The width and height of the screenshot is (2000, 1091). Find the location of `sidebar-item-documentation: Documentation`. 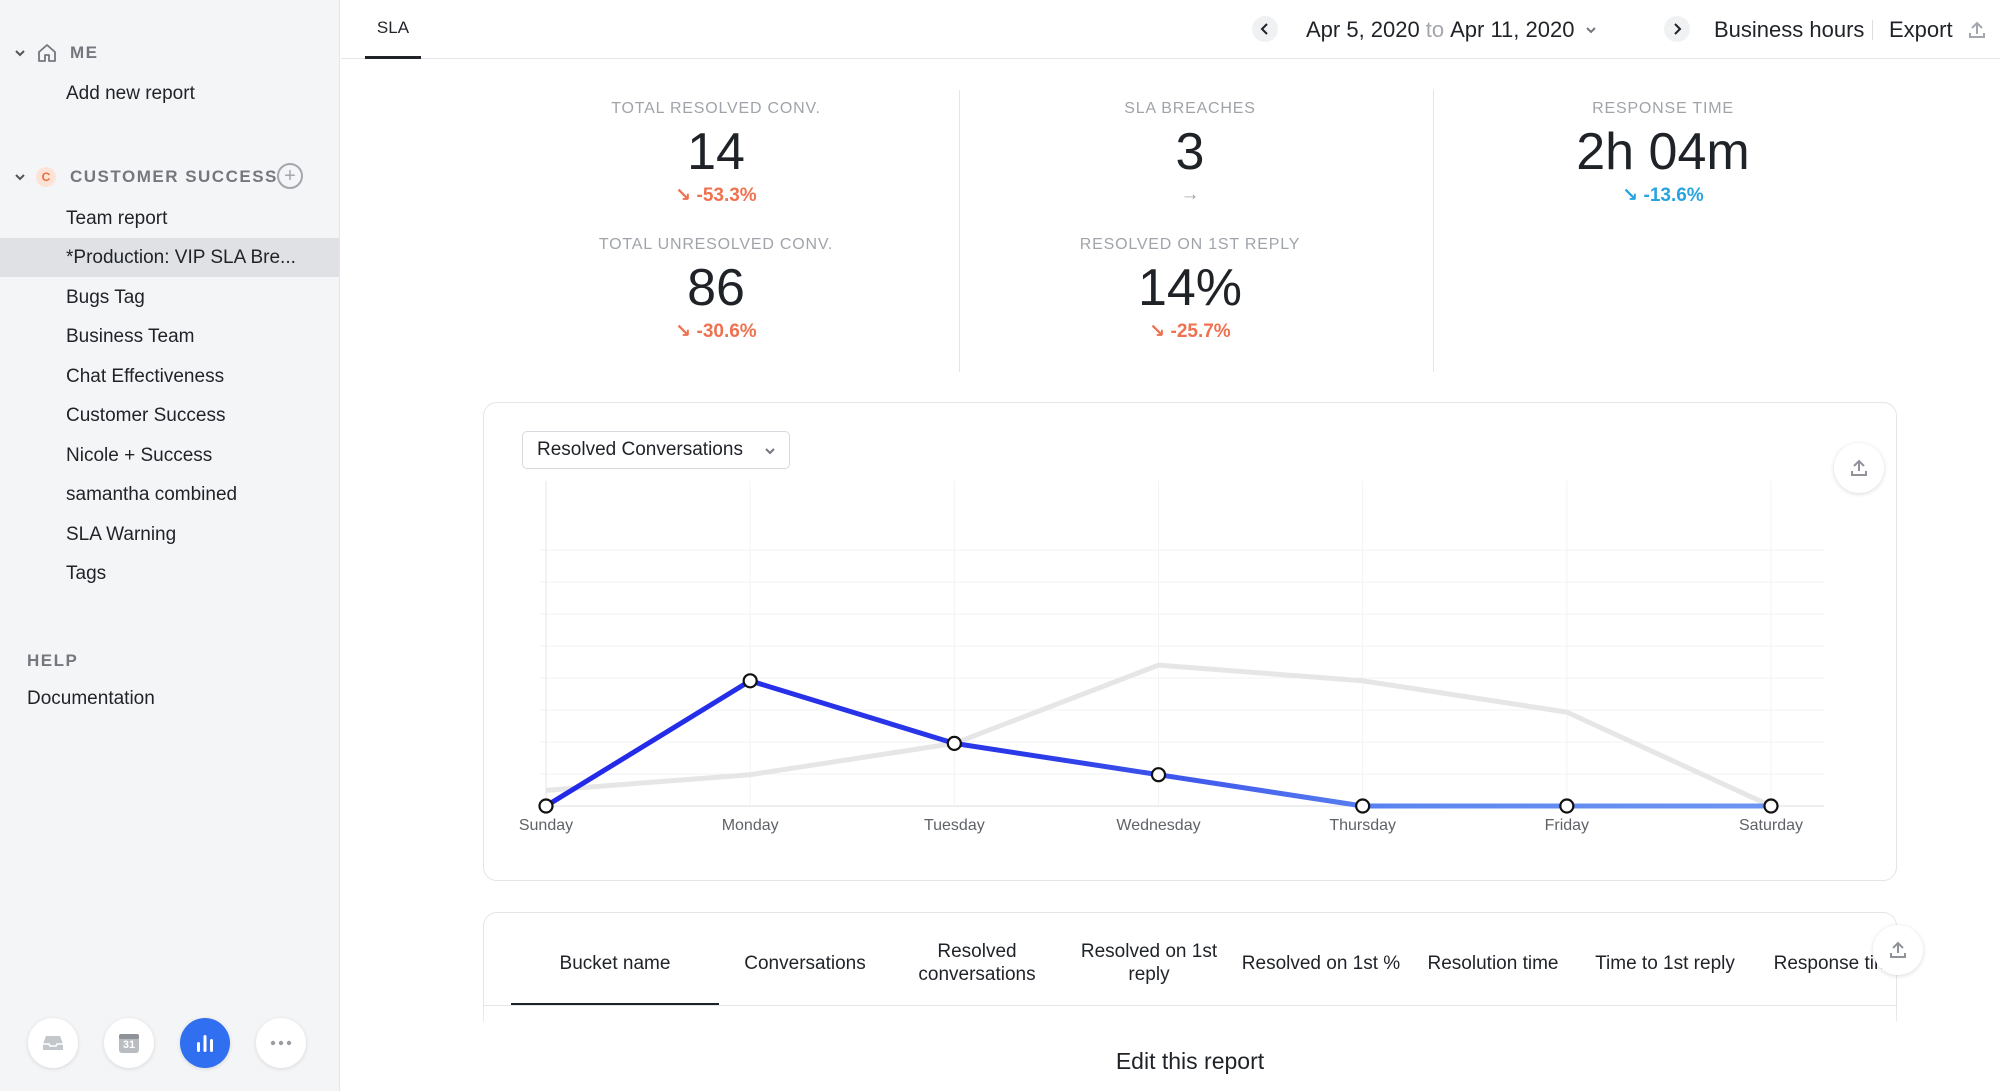

sidebar-item-documentation: Documentation is located at coordinates (169, 698).